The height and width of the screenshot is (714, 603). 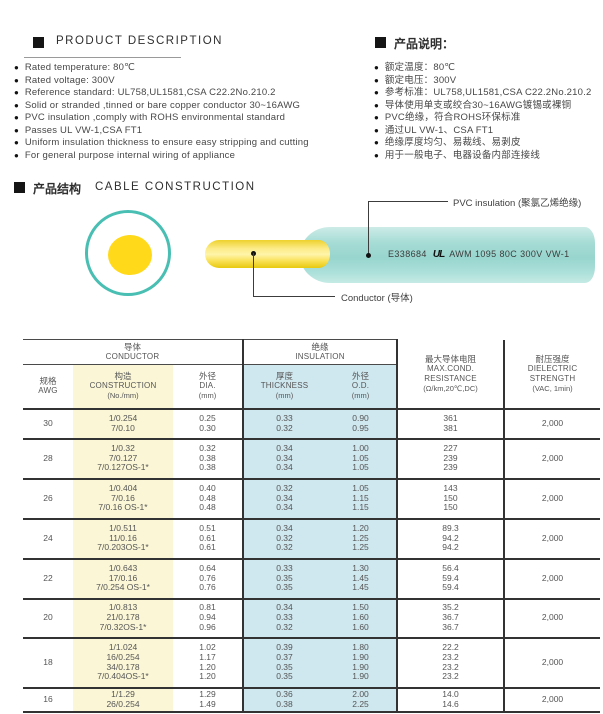 What do you see at coordinates (450, 617) in the screenshot?
I see `cell-line: 36.7` at bounding box center [450, 617].